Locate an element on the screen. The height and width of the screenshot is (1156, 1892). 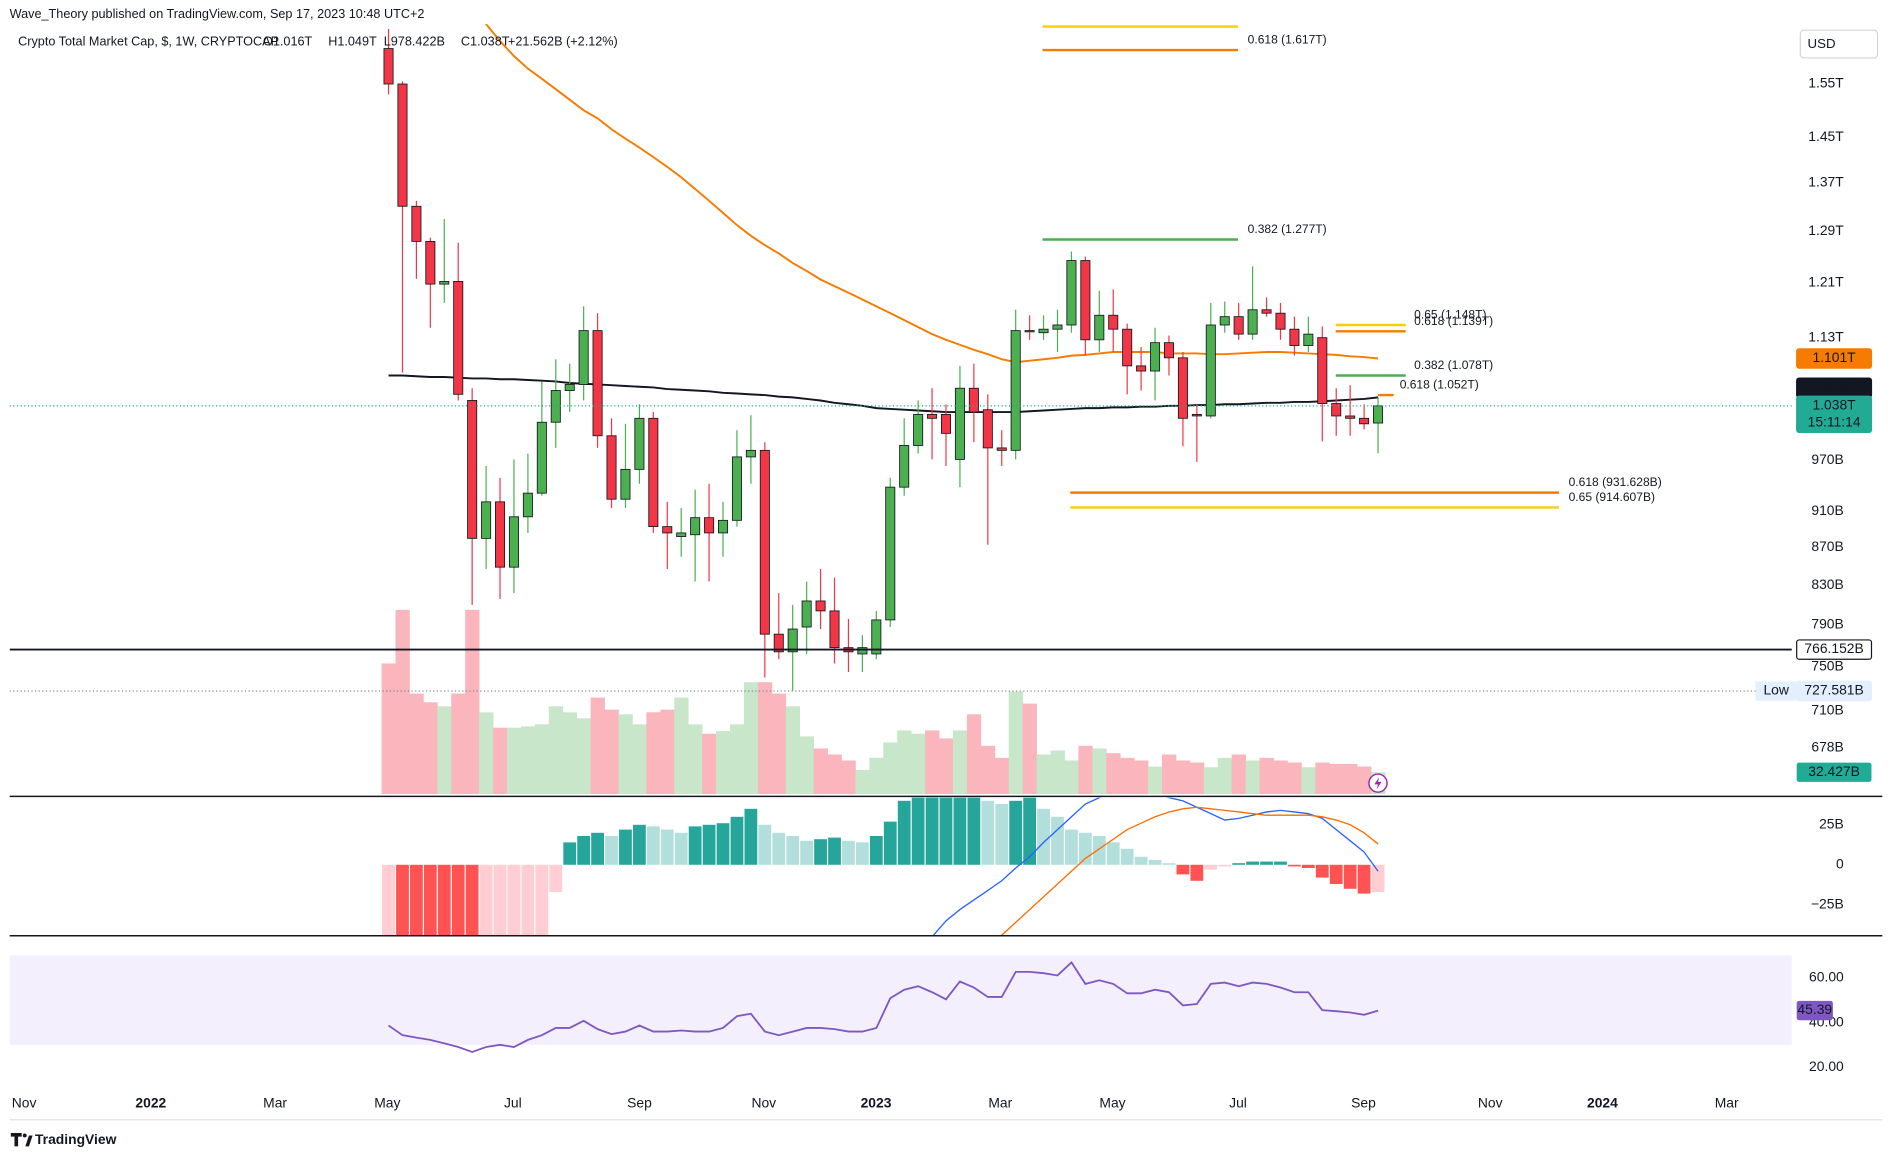
legend-value: +21.562B (+2.12%) is located at coordinates (563, 42).